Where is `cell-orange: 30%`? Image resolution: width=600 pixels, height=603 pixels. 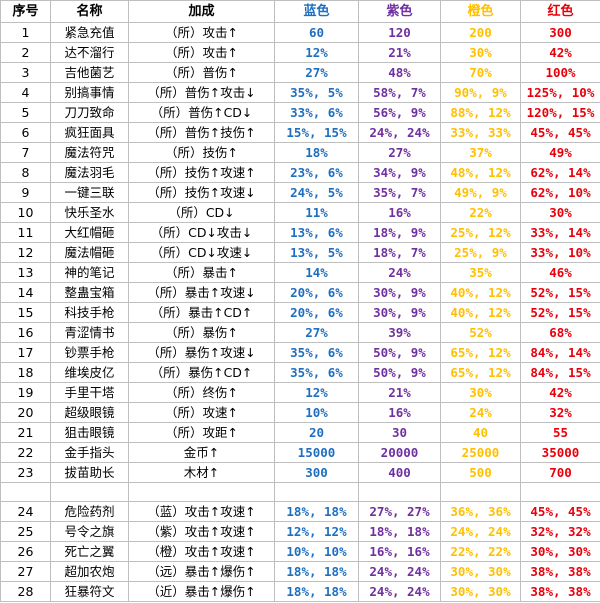
cell-orange: 30% is located at coordinates (480, 52).